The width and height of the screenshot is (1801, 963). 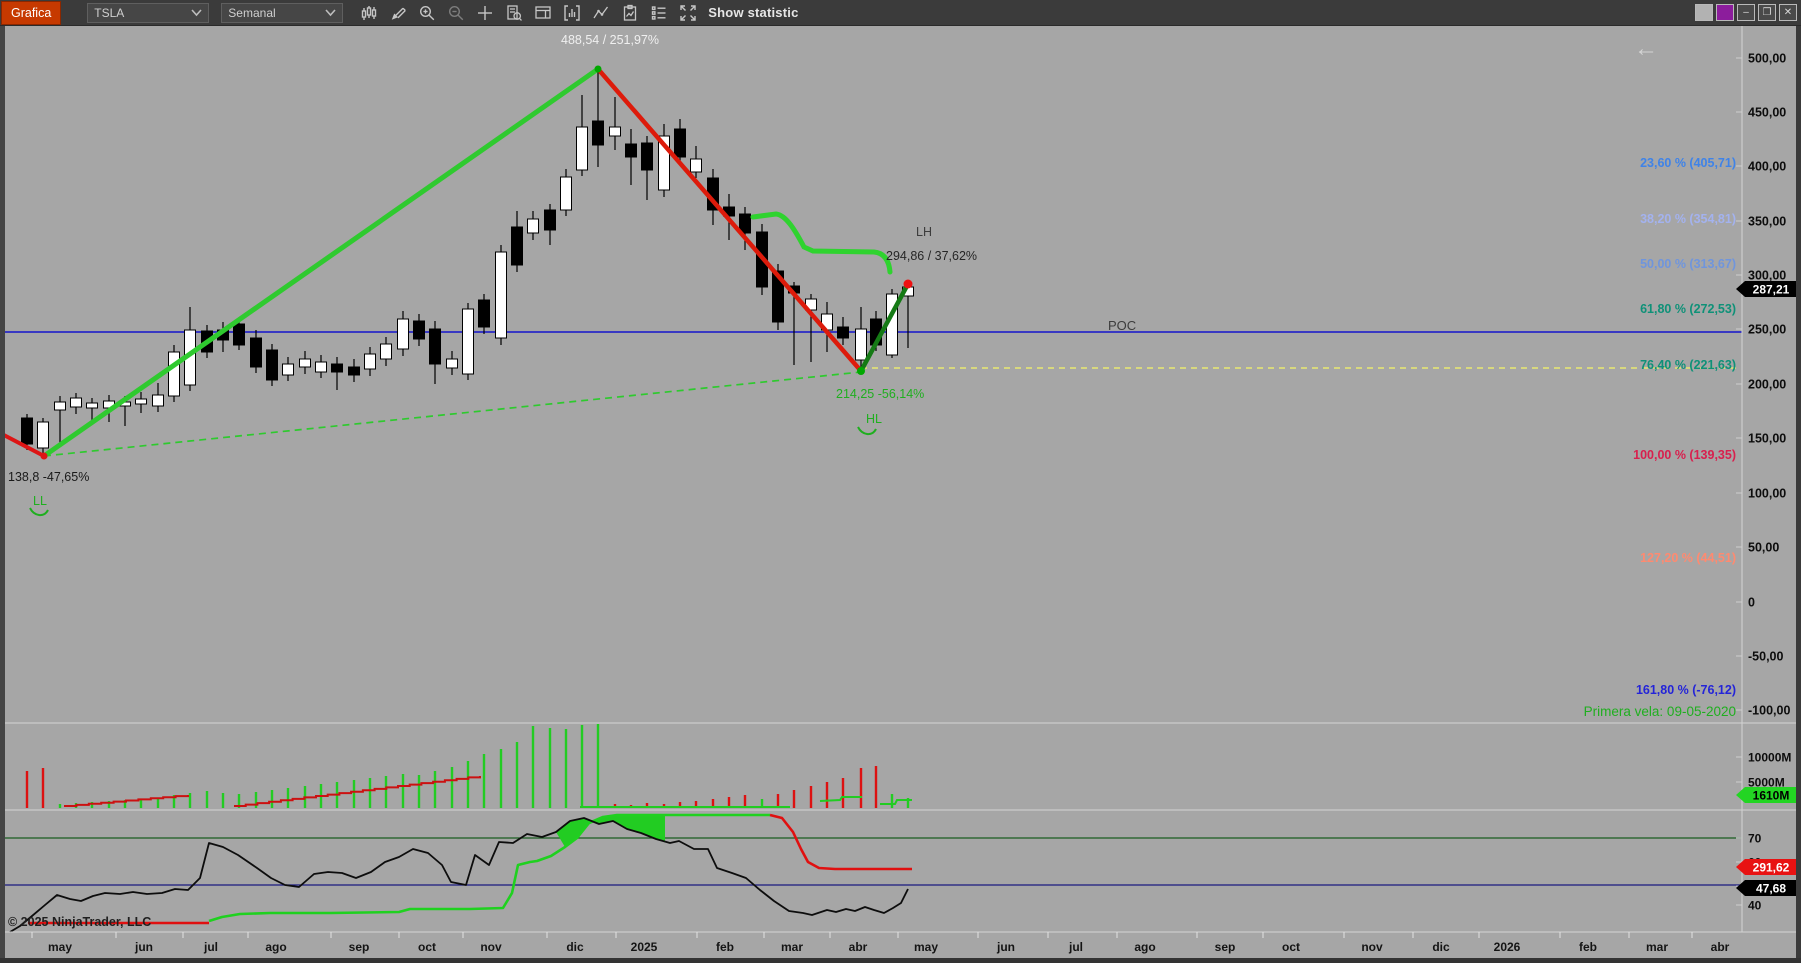 What do you see at coordinates (513, 12) in the screenshot?
I see `report-search-icon` at bounding box center [513, 12].